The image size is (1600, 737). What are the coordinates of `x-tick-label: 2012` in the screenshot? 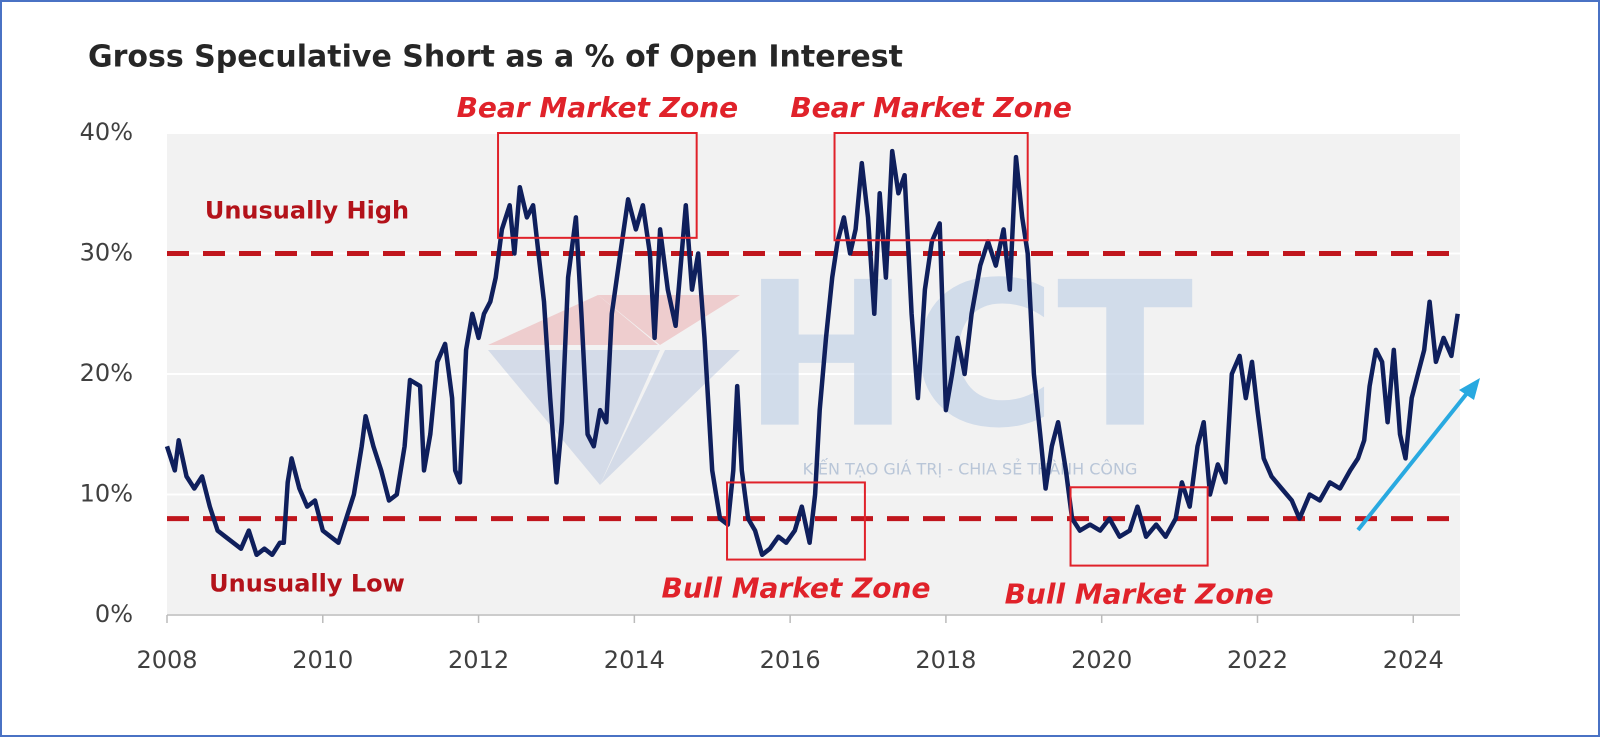 It's located at (478, 660).